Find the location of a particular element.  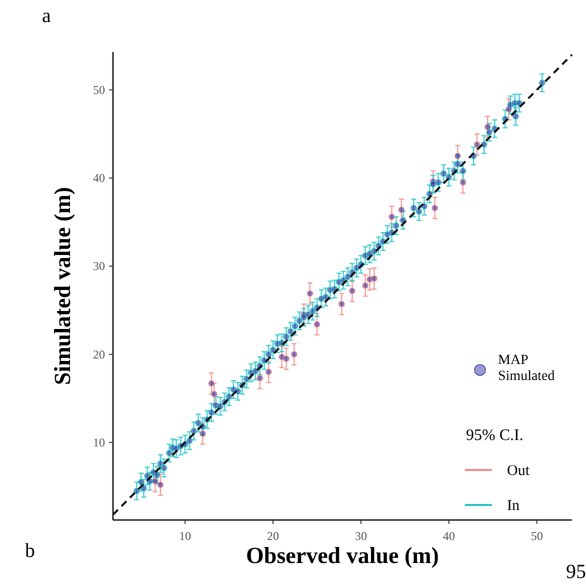

y-tick-label: 50 is located at coordinates (99, 89).